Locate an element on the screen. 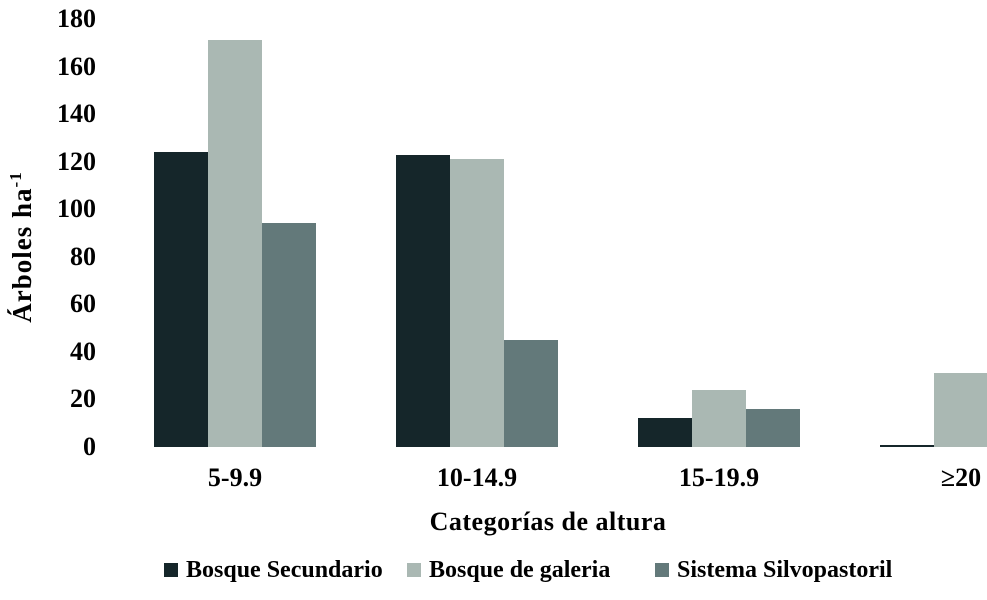 Image resolution: width=987 pixels, height=600 pixels. x-category-label: 10-14.9 is located at coordinates (477, 477).